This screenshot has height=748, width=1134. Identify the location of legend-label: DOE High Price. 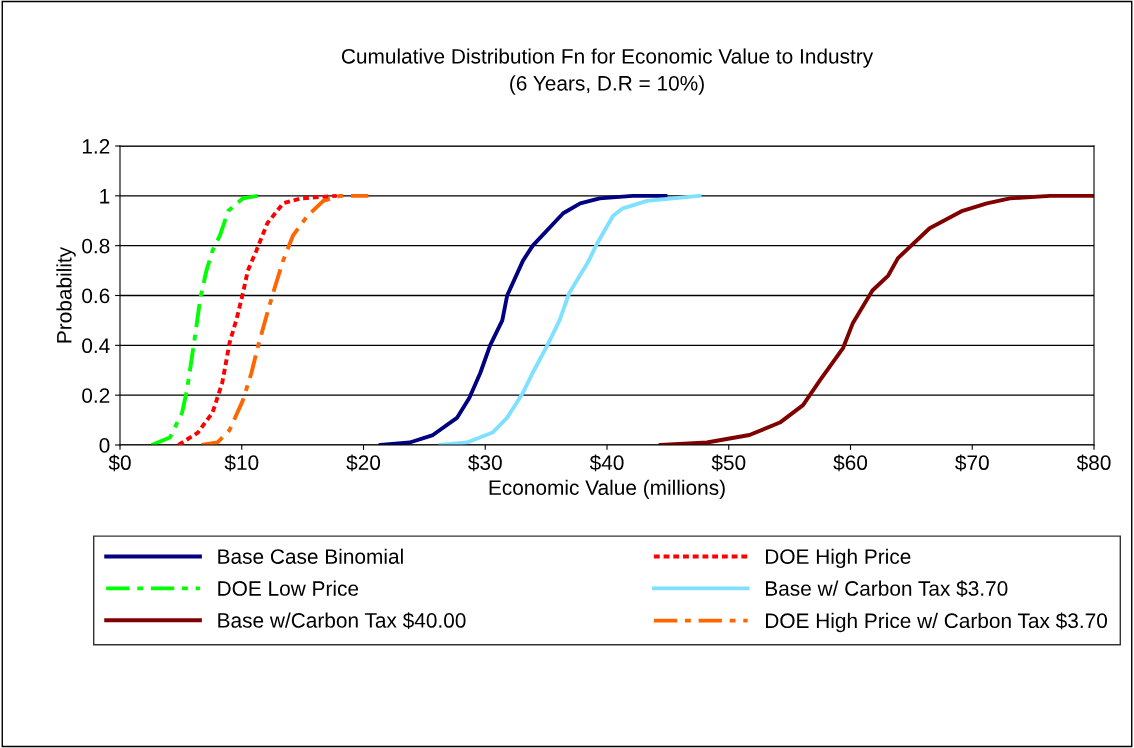
(838, 558).